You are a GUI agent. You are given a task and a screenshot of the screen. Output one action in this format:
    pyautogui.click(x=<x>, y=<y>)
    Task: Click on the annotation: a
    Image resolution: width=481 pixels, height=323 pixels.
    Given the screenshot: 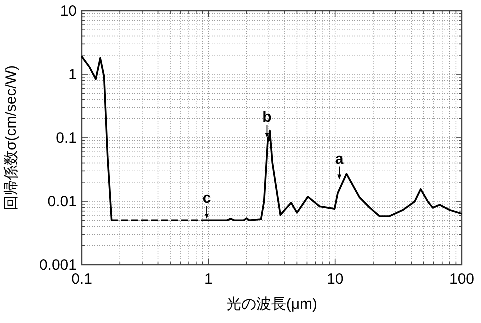 What is the action you would take?
    pyautogui.click(x=339, y=159)
    